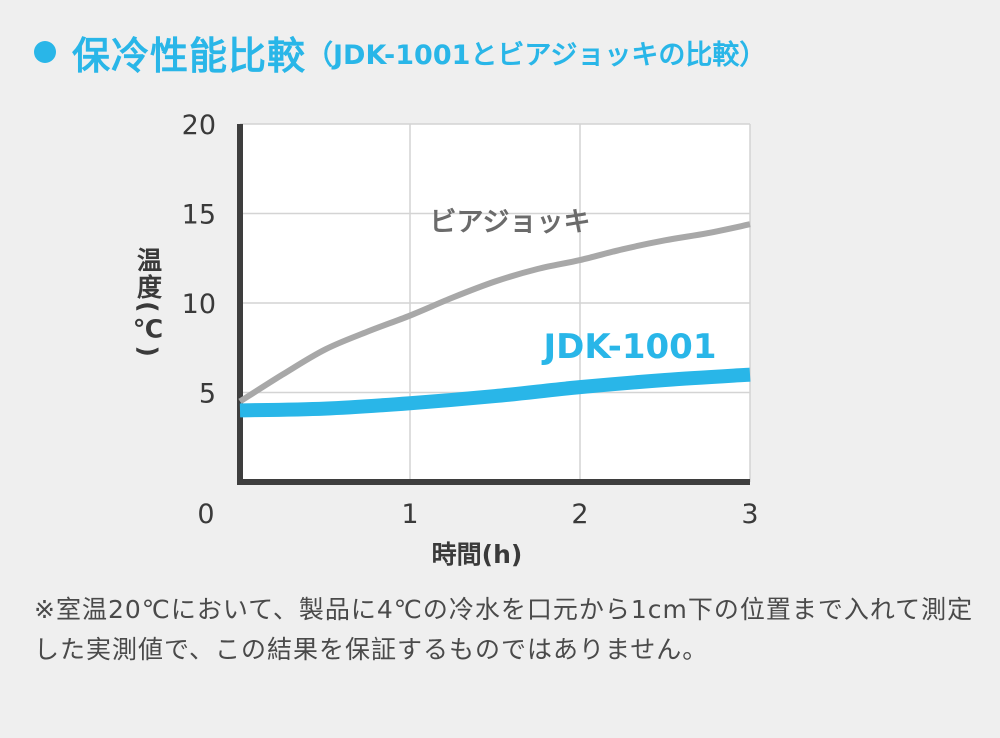 The height and width of the screenshot is (738, 1000). I want to click on chart-subtitle: （JDK-1001とビアジョッキの比較）, so click(536, 55).